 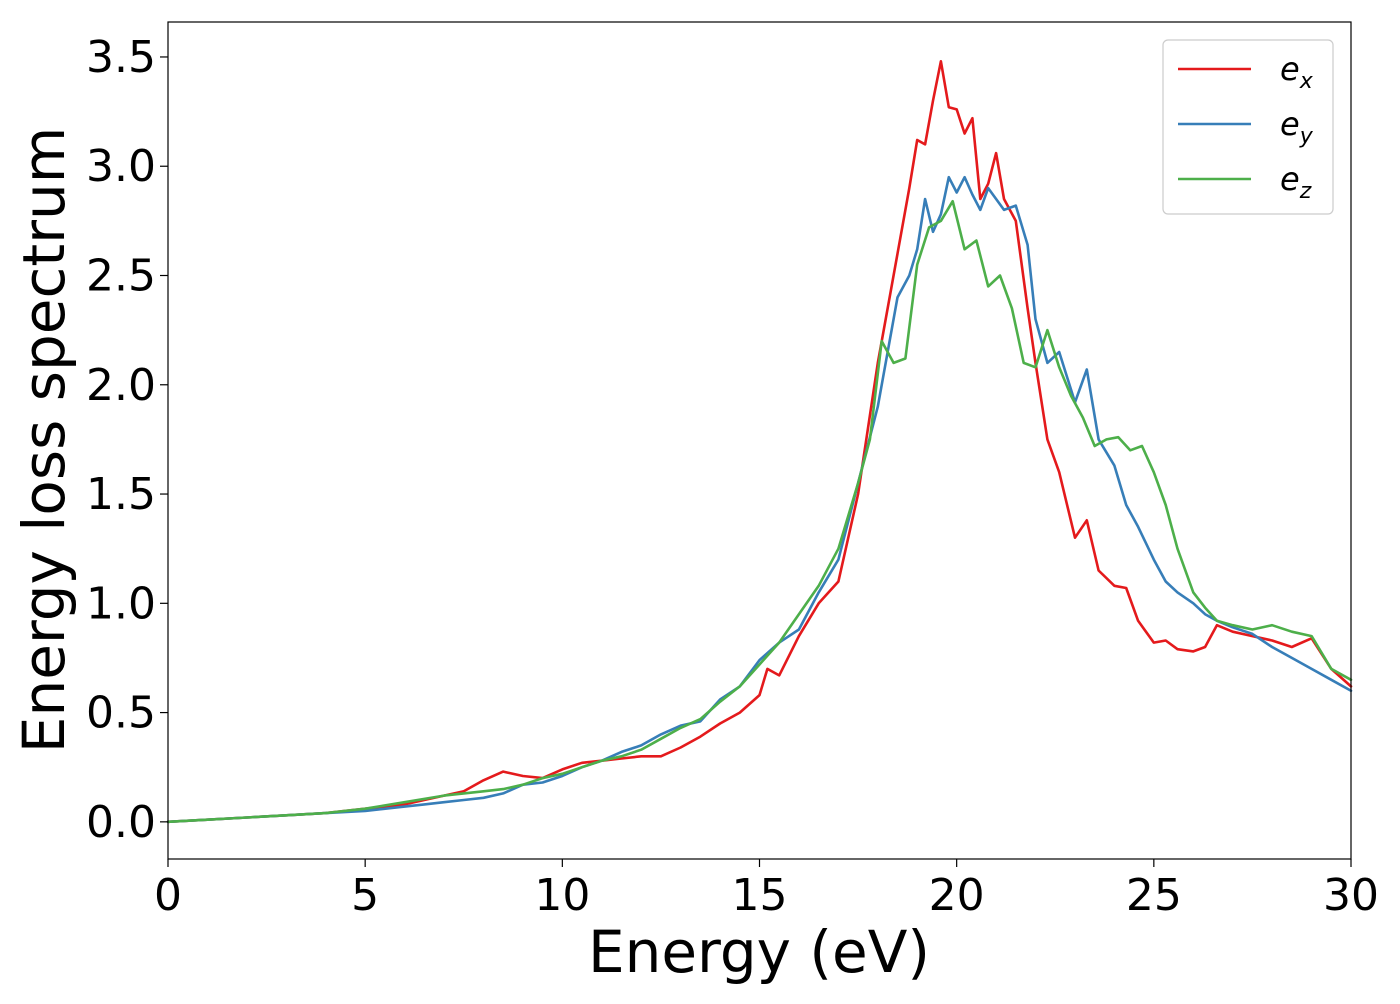 What do you see at coordinates (121, 57) in the screenshot?
I see `y-tick-label: 3.5` at bounding box center [121, 57].